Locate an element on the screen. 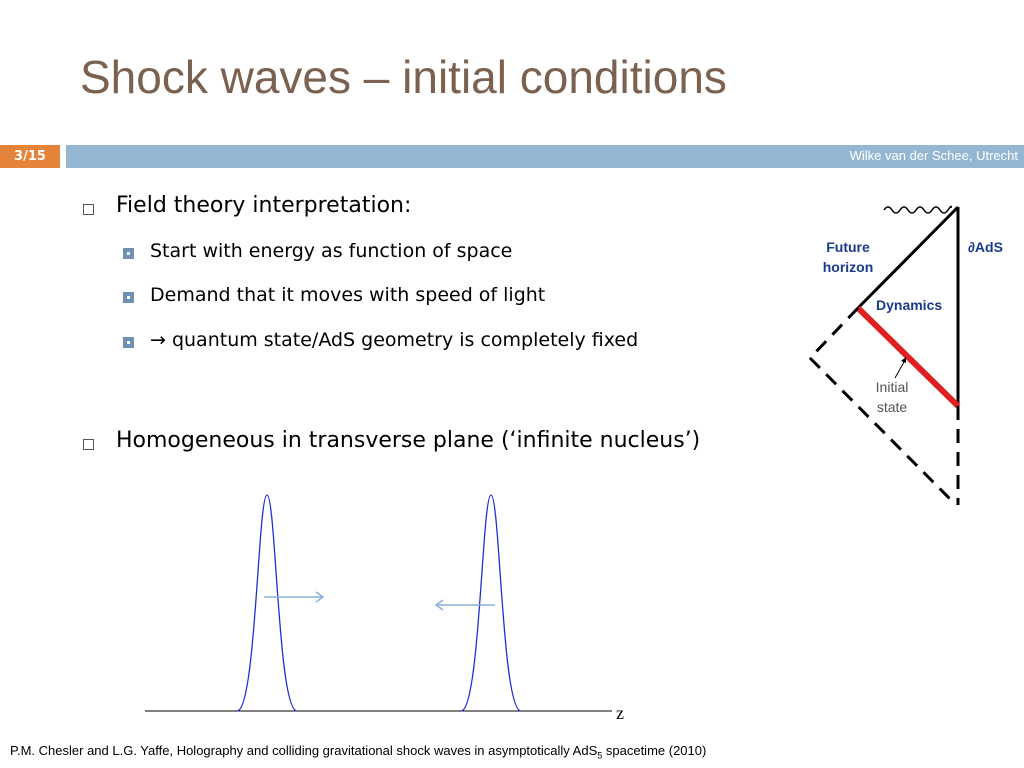 The image size is (1024, 768). sub-bullet: Start with energy as function of space is located at coordinates (331, 251).